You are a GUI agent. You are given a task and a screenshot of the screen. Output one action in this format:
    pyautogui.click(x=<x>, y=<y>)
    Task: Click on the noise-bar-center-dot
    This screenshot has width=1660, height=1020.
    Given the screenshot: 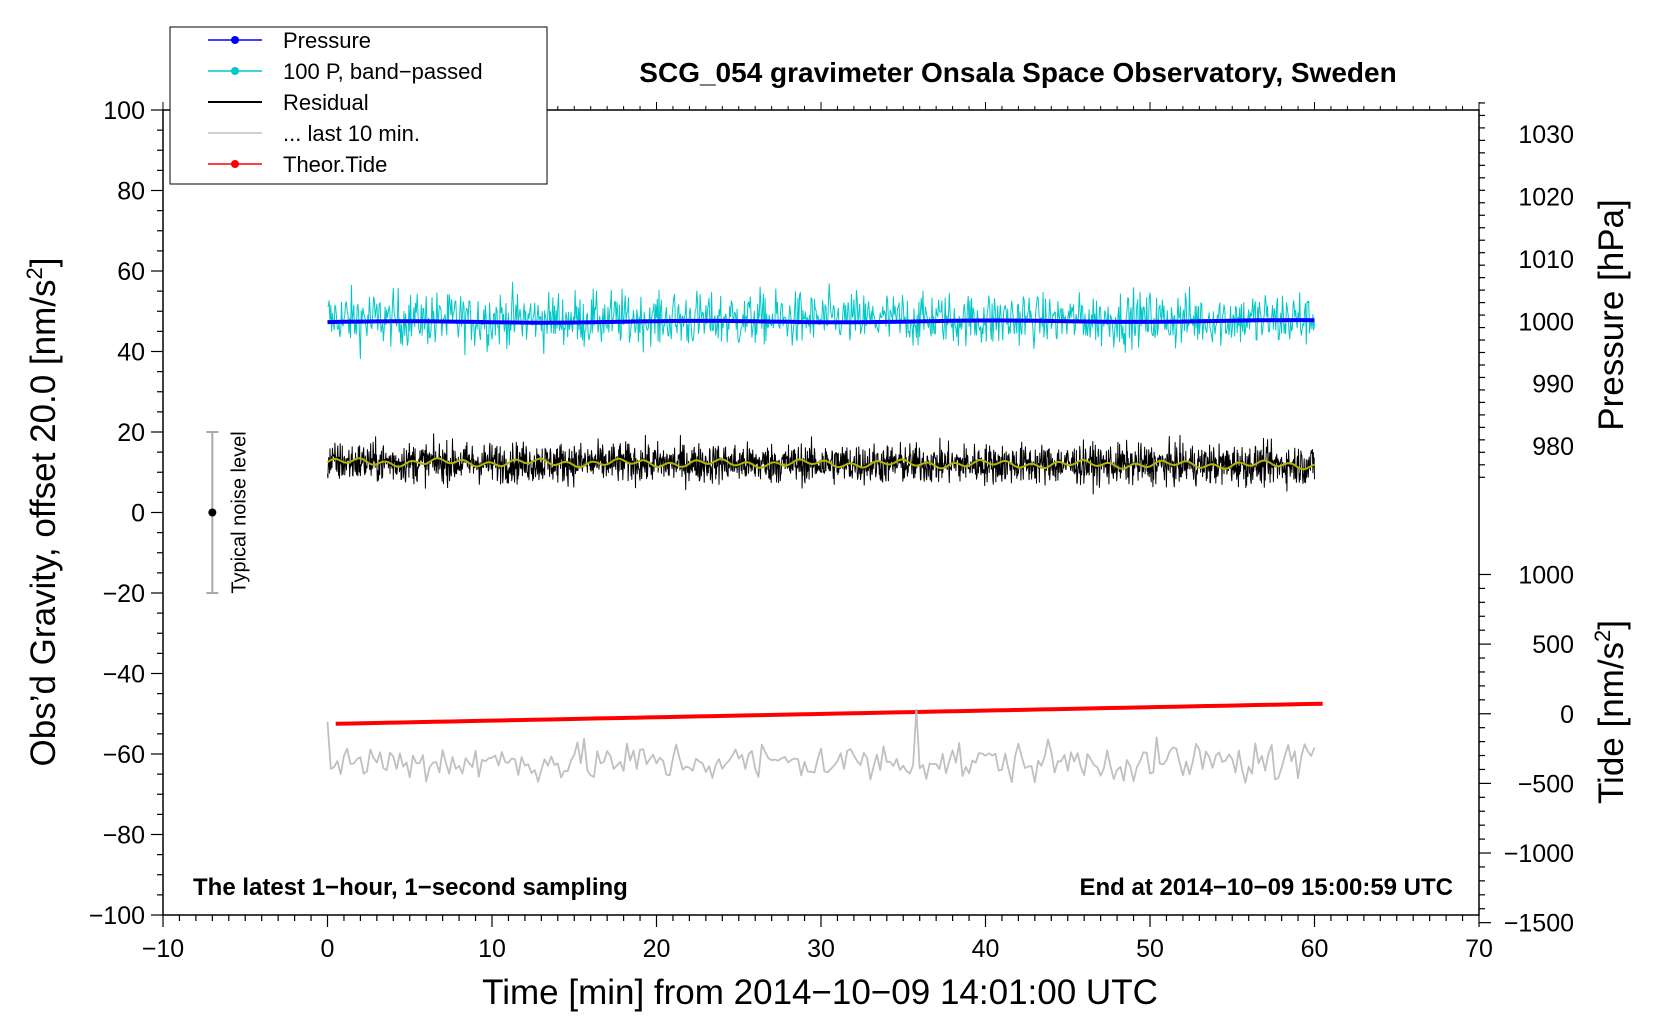 What is the action you would take?
    pyautogui.click(x=212, y=512)
    